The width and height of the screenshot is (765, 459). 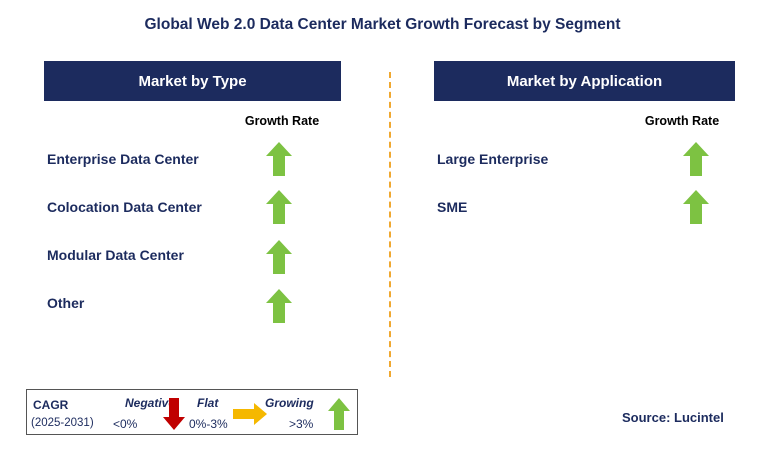 What do you see at coordinates (51, 405) in the screenshot?
I see `legend-cagr-label: CAGR` at bounding box center [51, 405].